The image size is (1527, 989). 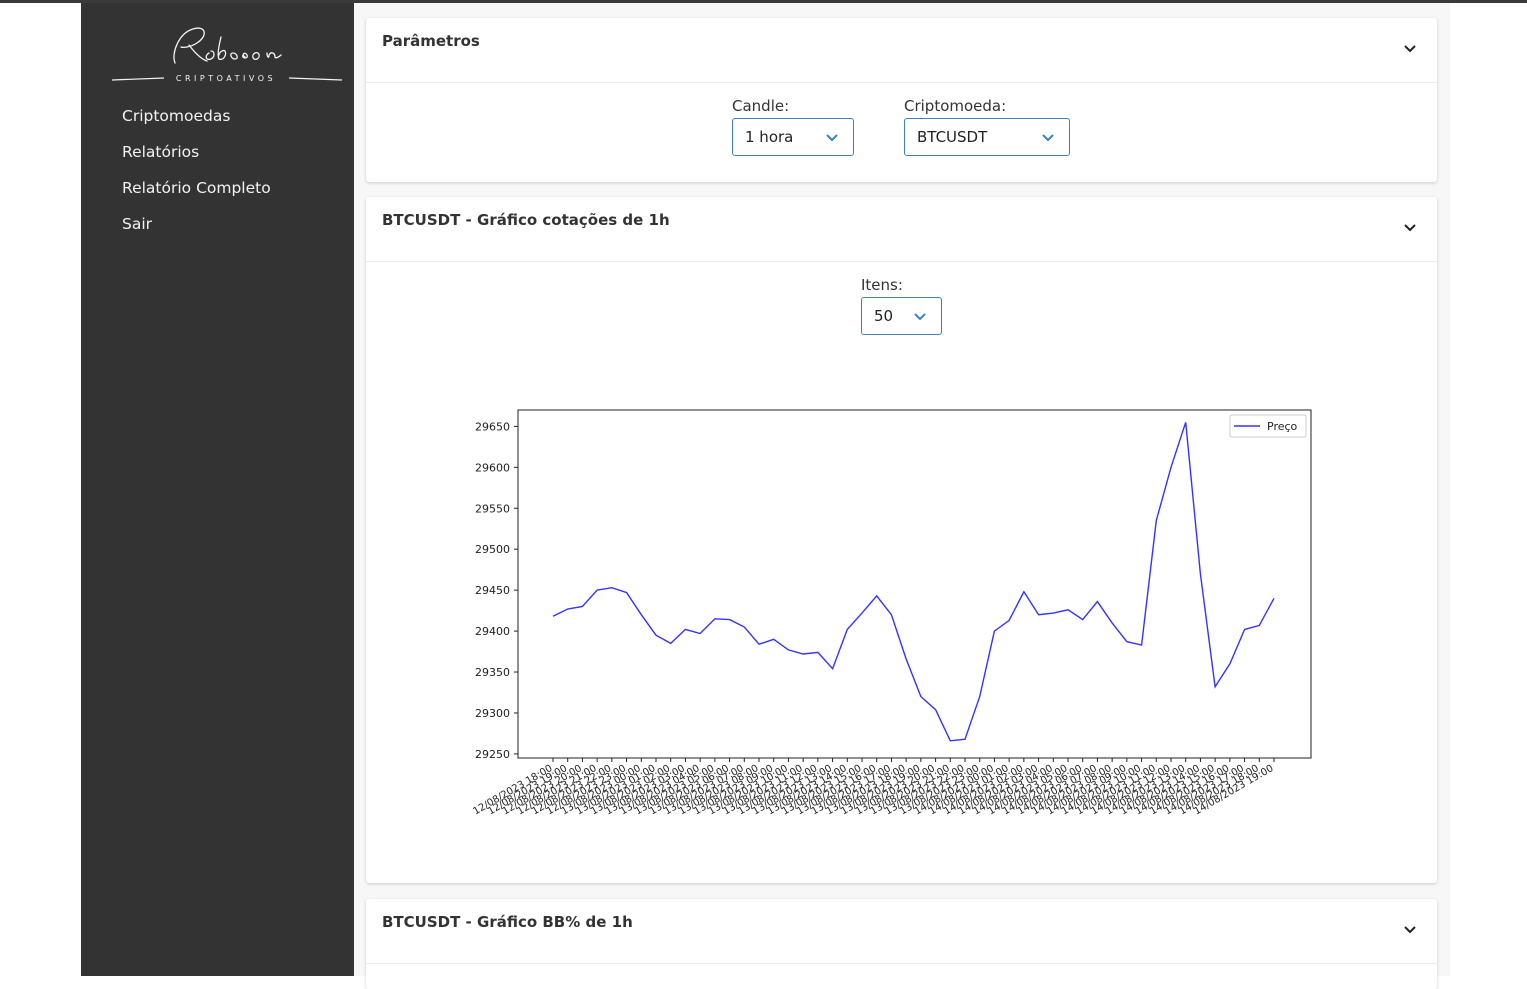 I want to click on bb-chart-card-header: BTCUSDT - Gráfico BB% de 1h, so click(x=901, y=931).